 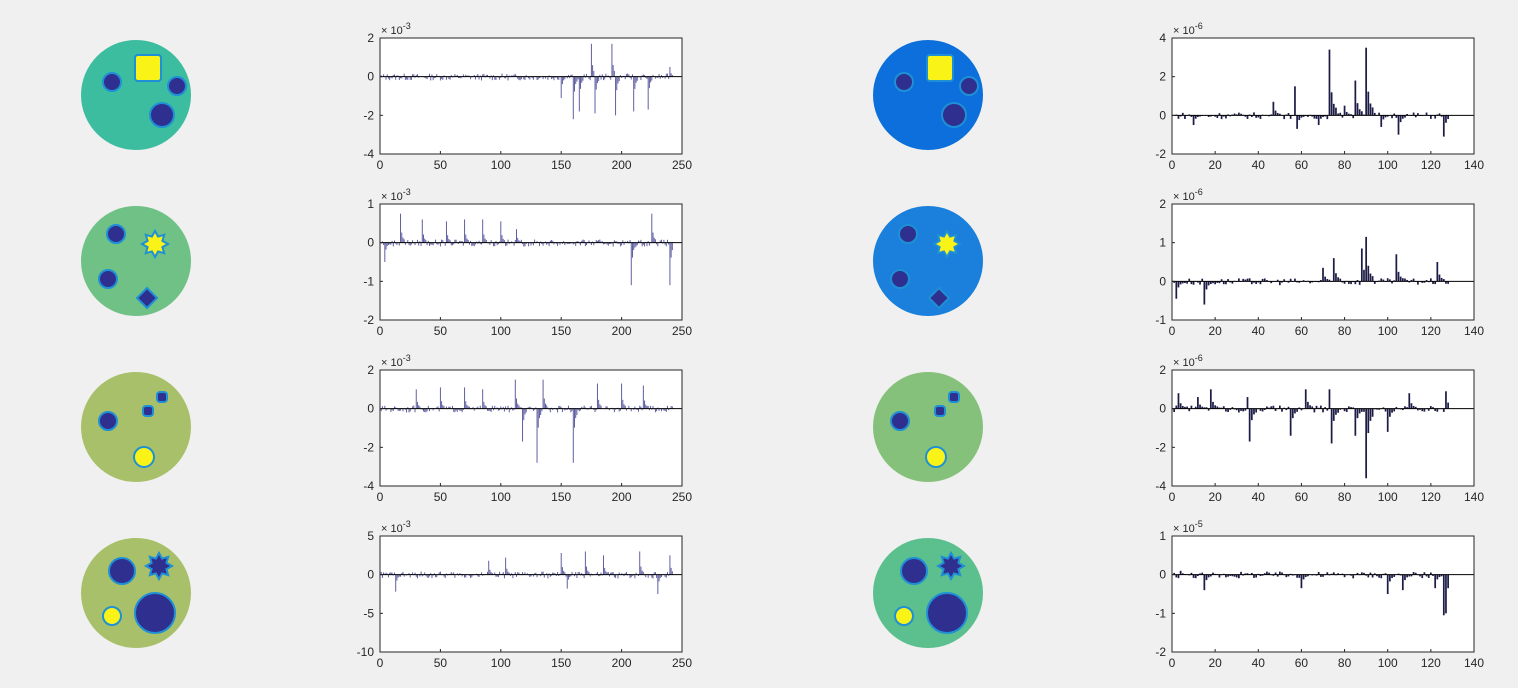 What do you see at coordinates (1160, 613) in the screenshot?
I see `y-tick-label: -1` at bounding box center [1160, 613].